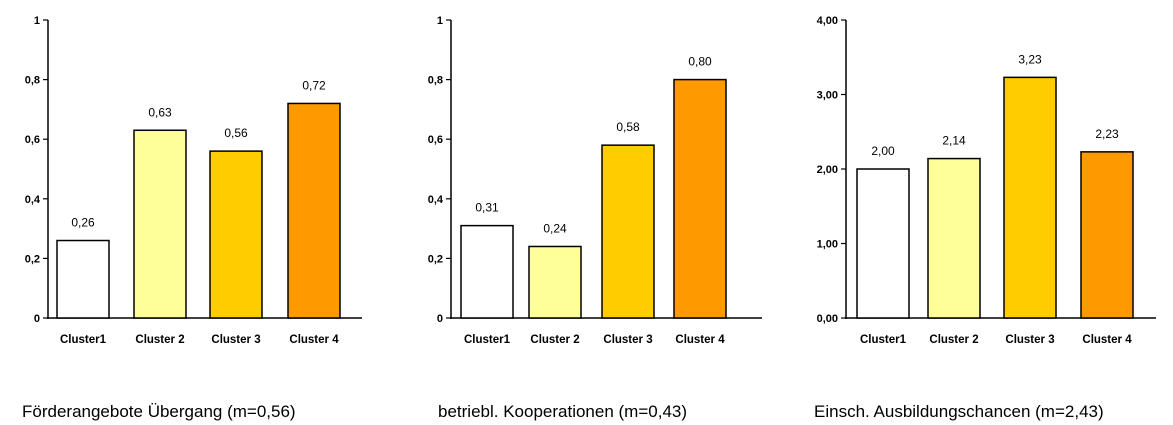  What do you see at coordinates (435, 259) in the screenshot?
I see `chart-2-y-tick-label: 0,2` at bounding box center [435, 259].